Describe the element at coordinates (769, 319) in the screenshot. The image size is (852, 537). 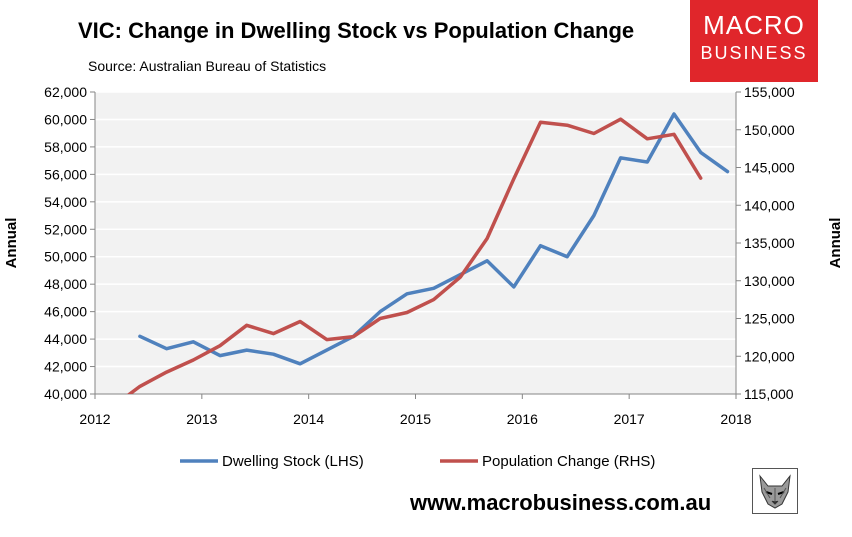
I see `y-right-tick-label: 125,000` at that location.